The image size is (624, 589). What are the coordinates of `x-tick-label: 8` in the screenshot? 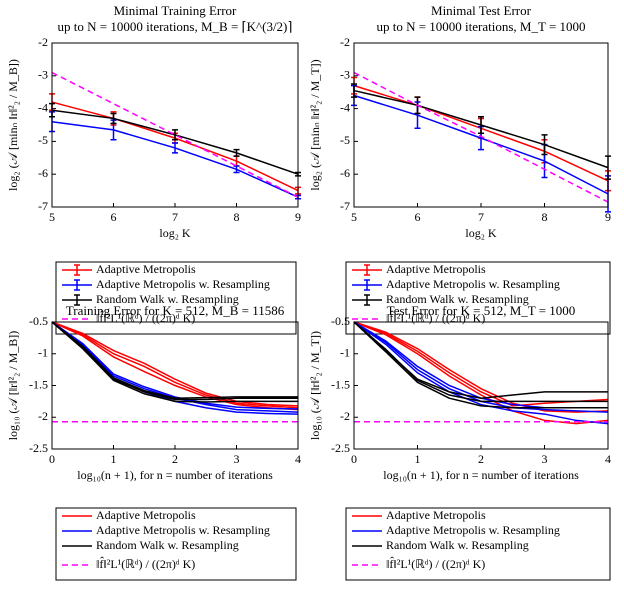 It's located at (237, 217).